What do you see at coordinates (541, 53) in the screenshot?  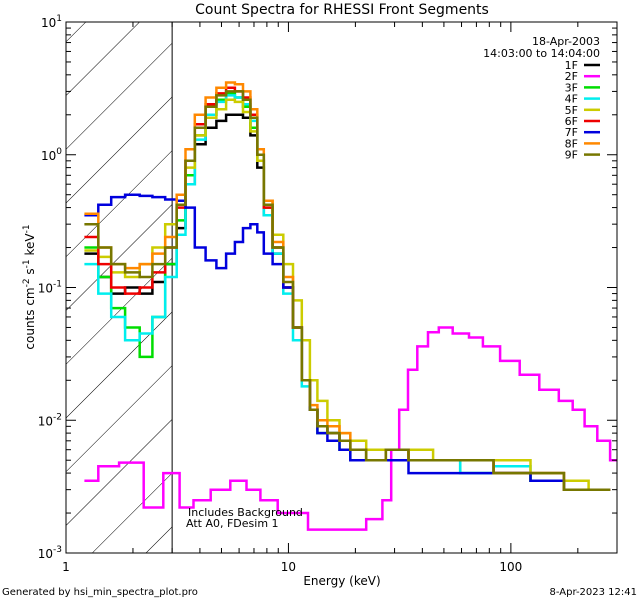 I see `time-range-label: 14:03:00 to 14:04:00` at bounding box center [541, 53].